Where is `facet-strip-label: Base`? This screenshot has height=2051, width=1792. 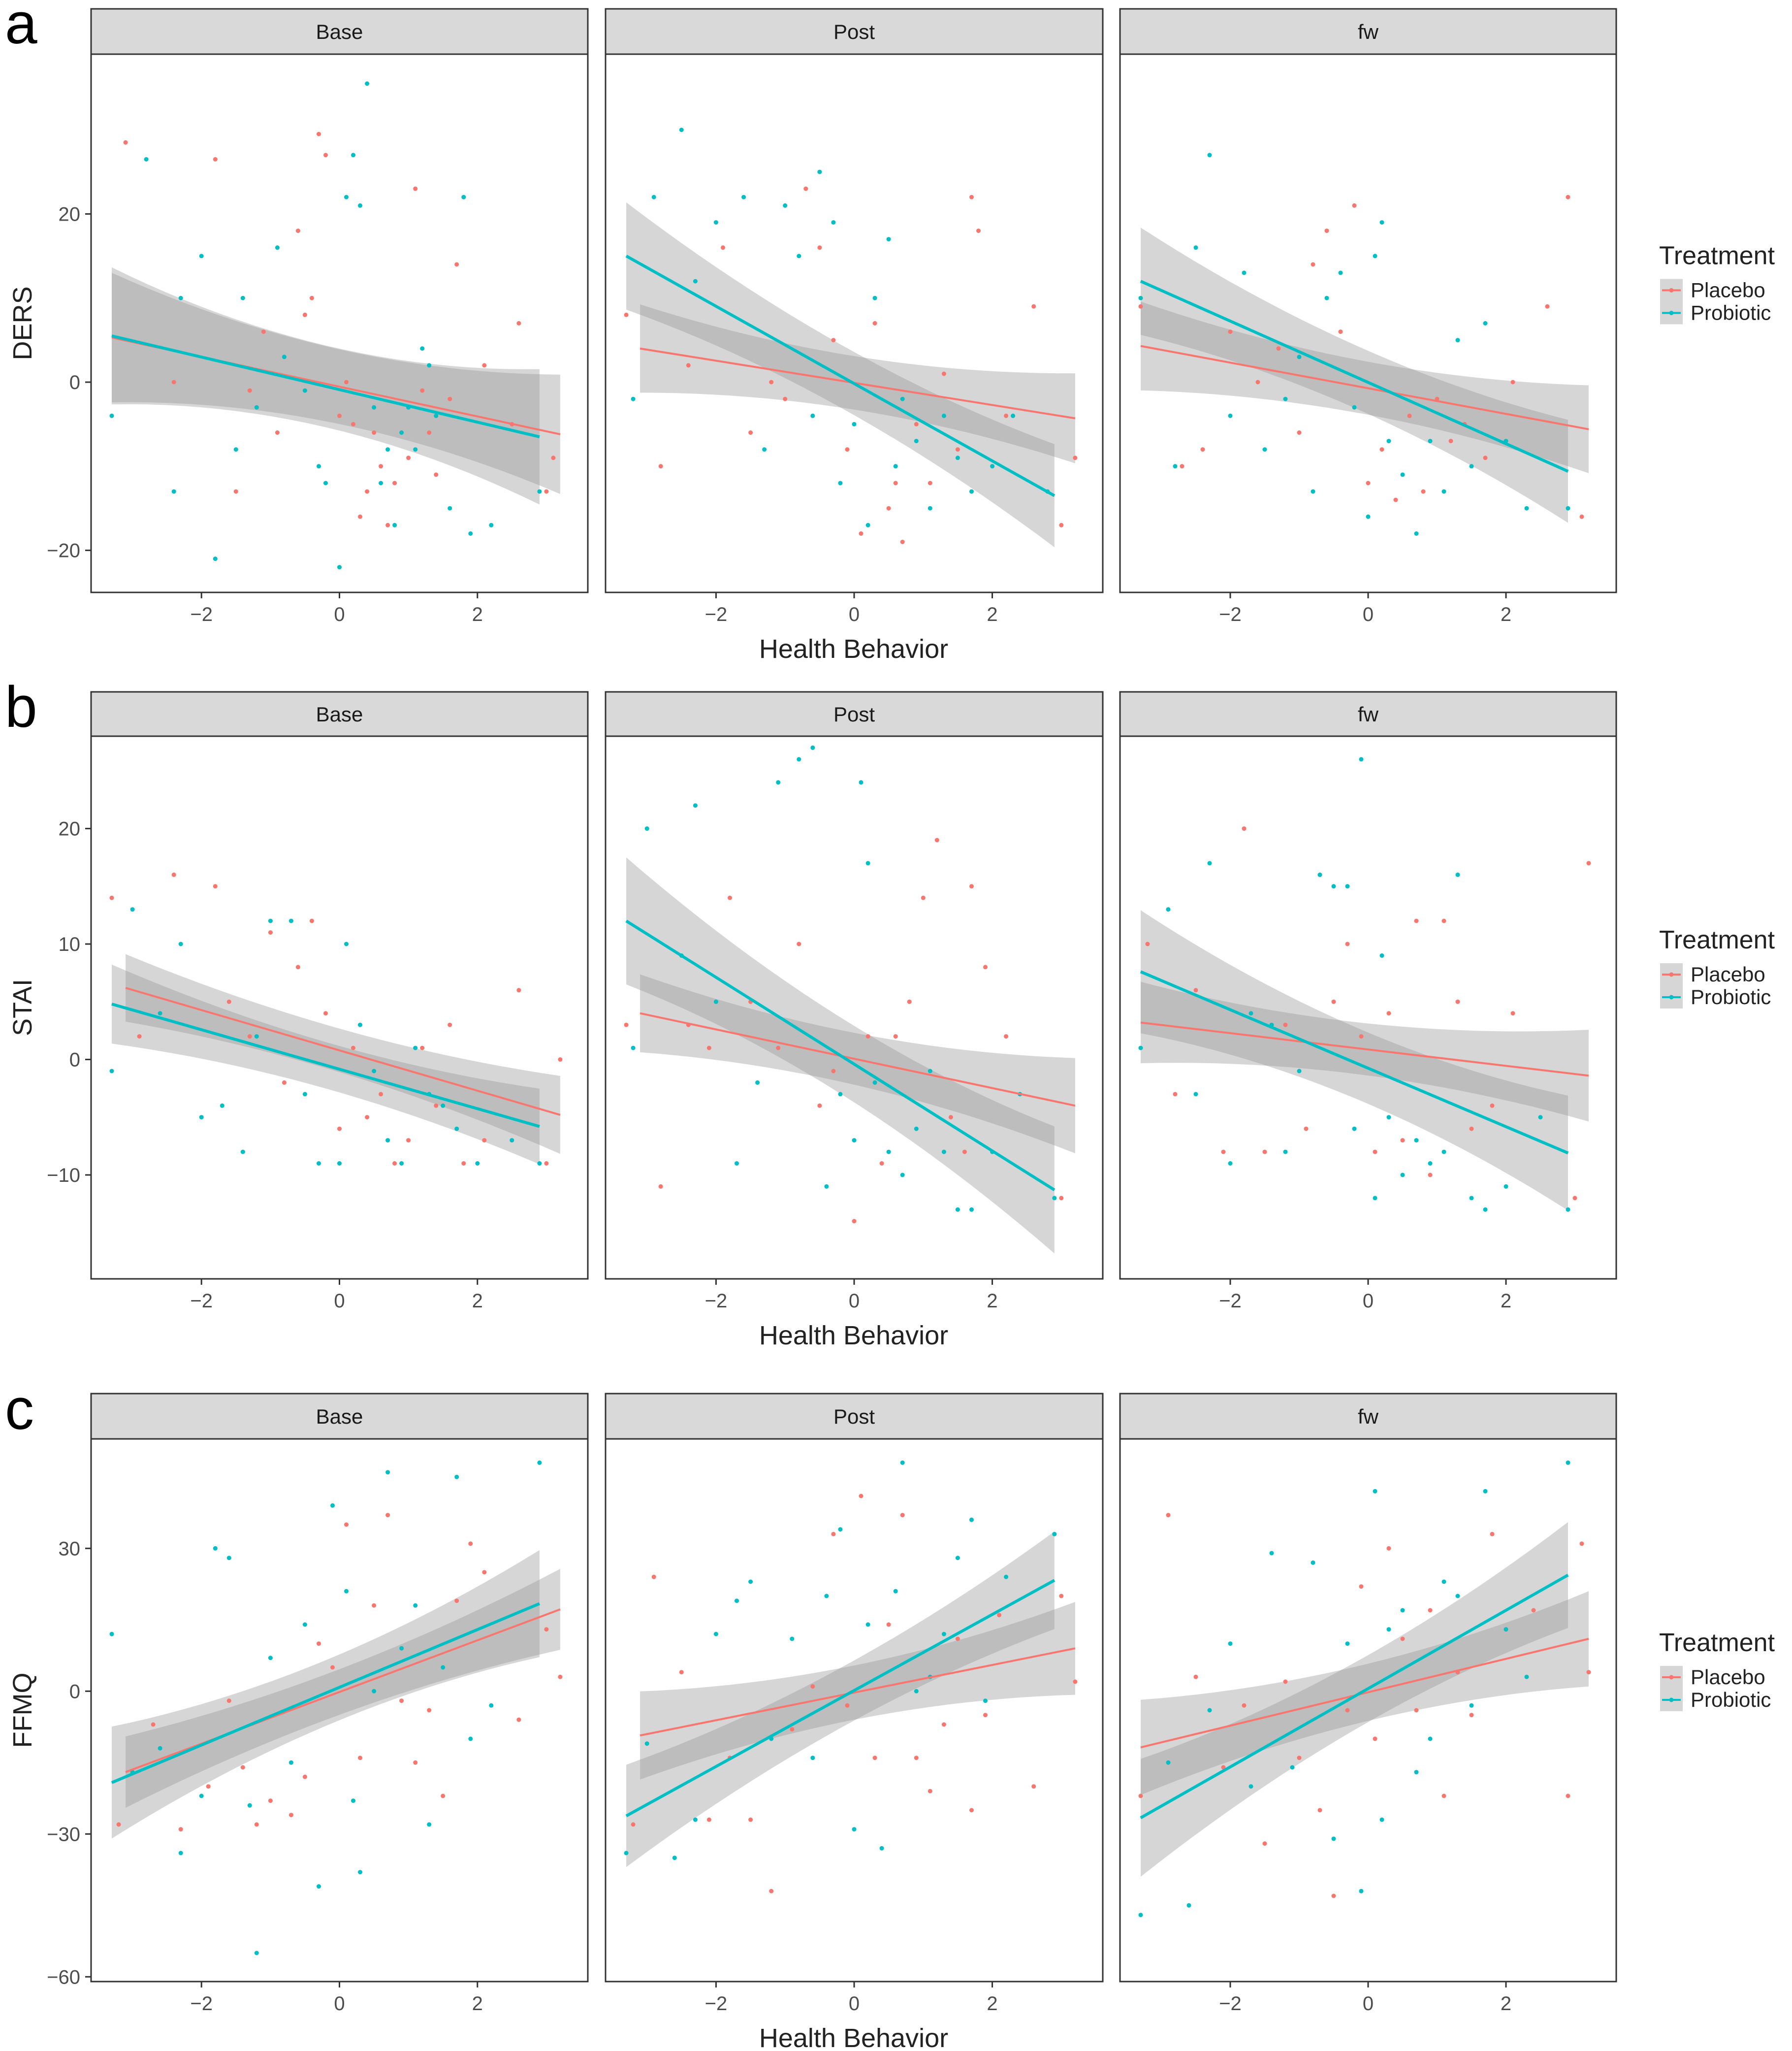 facet-strip-label: Base is located at coordinates (339, 1416).